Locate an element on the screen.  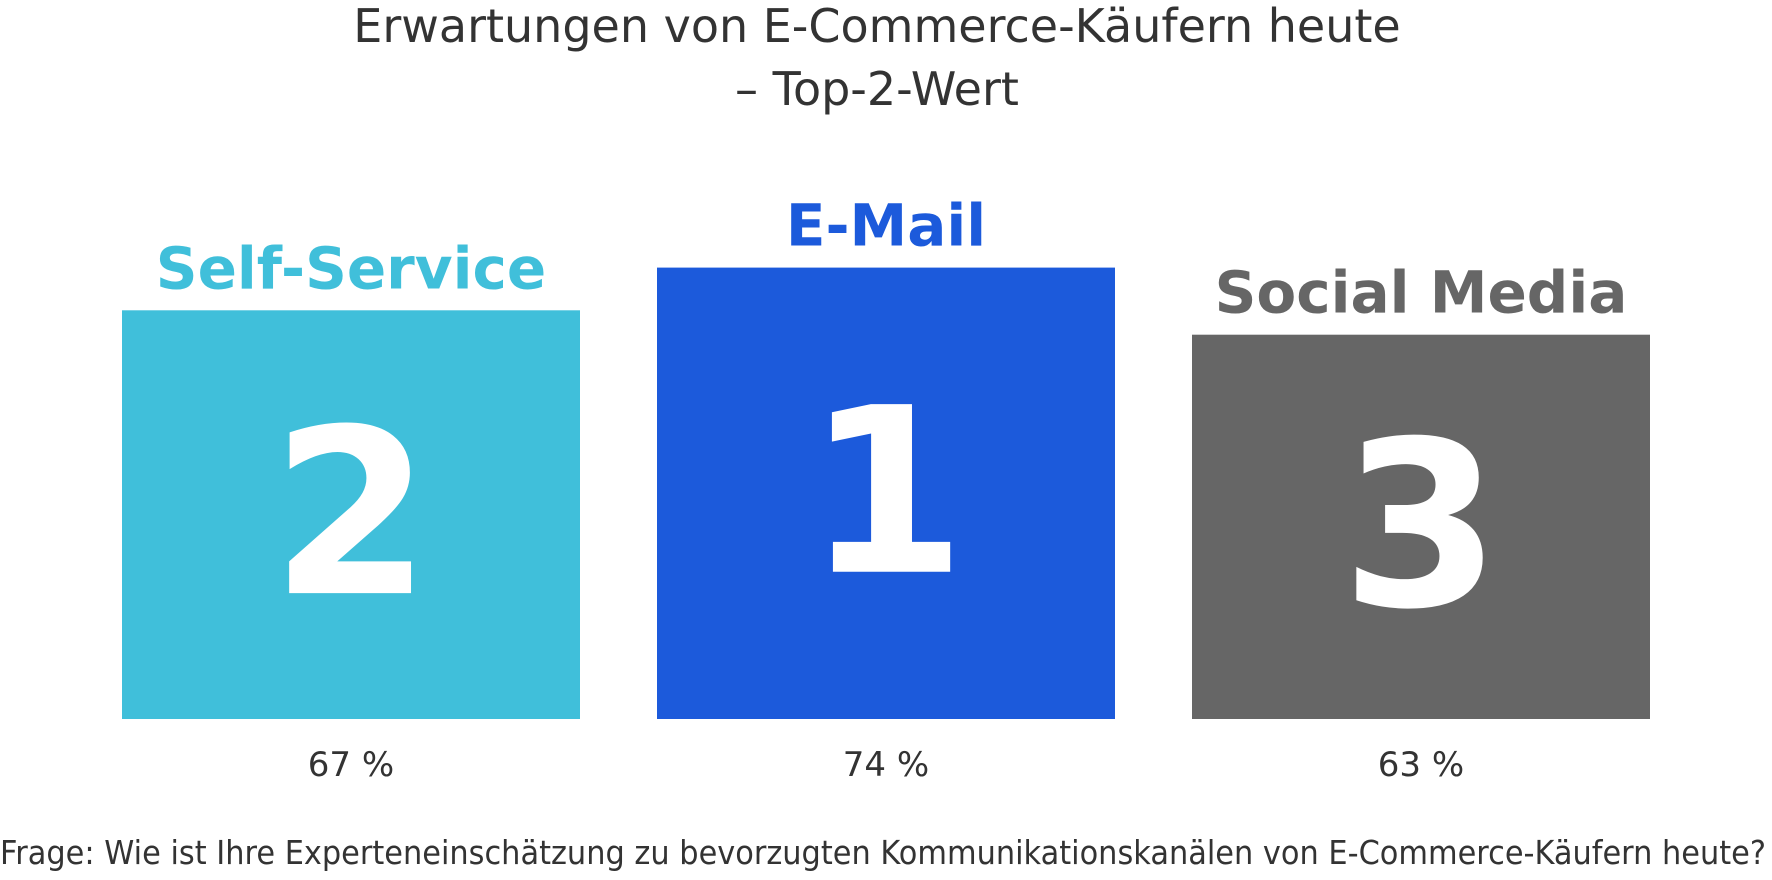
rank-label-2: 1 is located at coordinates (886, 493).